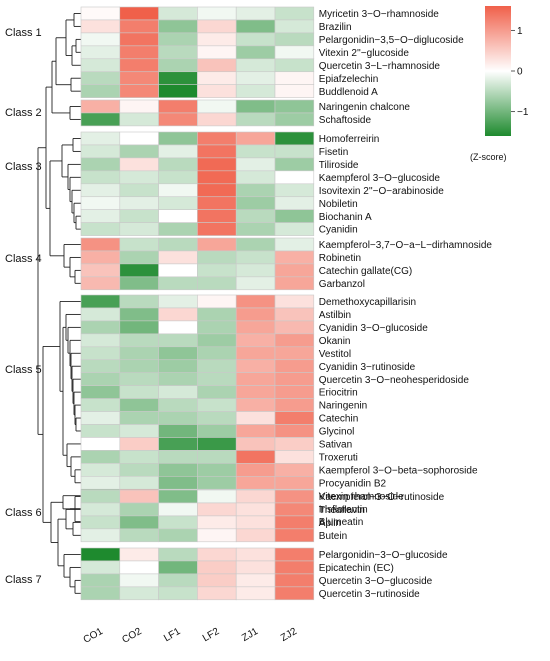 The image size is (550, 661). Describe the element at coordinates (383, 555) in the screenshot. I see `row-label: Pelargonidin−3−O−glucoside` at that location.